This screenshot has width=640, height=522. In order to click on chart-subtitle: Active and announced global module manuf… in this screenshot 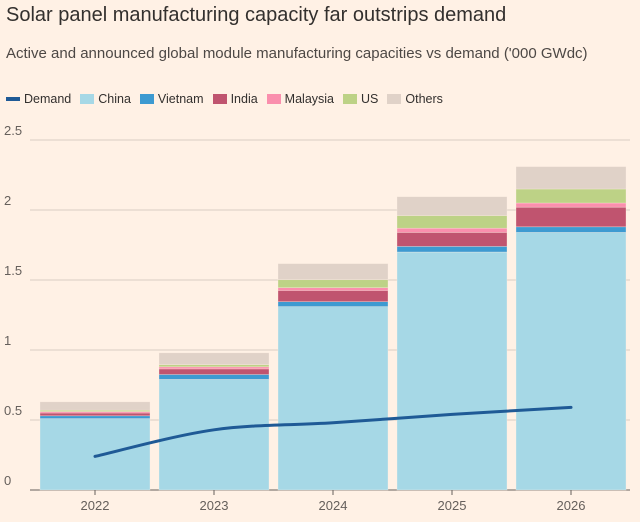, I will do `click(297, 53)`.